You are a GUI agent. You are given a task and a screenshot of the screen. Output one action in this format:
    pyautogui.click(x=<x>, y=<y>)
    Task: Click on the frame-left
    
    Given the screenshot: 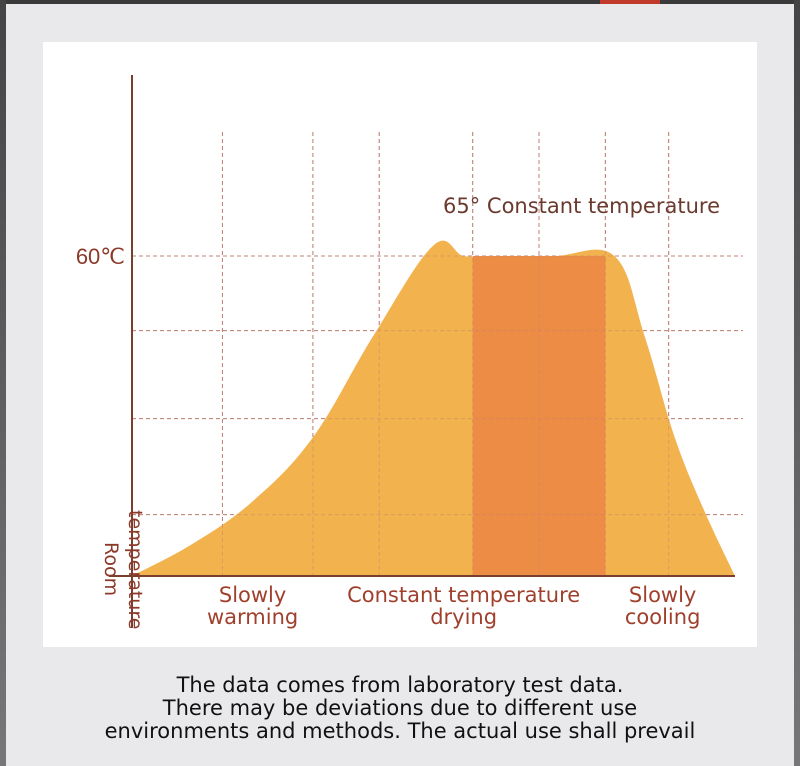 What is the action you would take?
    pyautogui.click(x=3, y=383)
    